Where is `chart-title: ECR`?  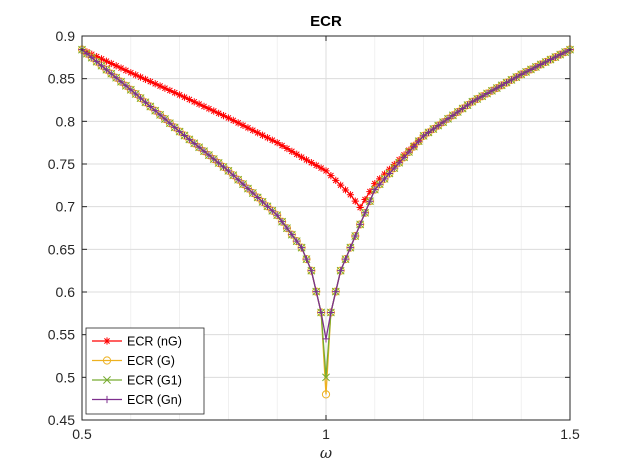 chart-title: ECR is located at coordinates (326, 21).